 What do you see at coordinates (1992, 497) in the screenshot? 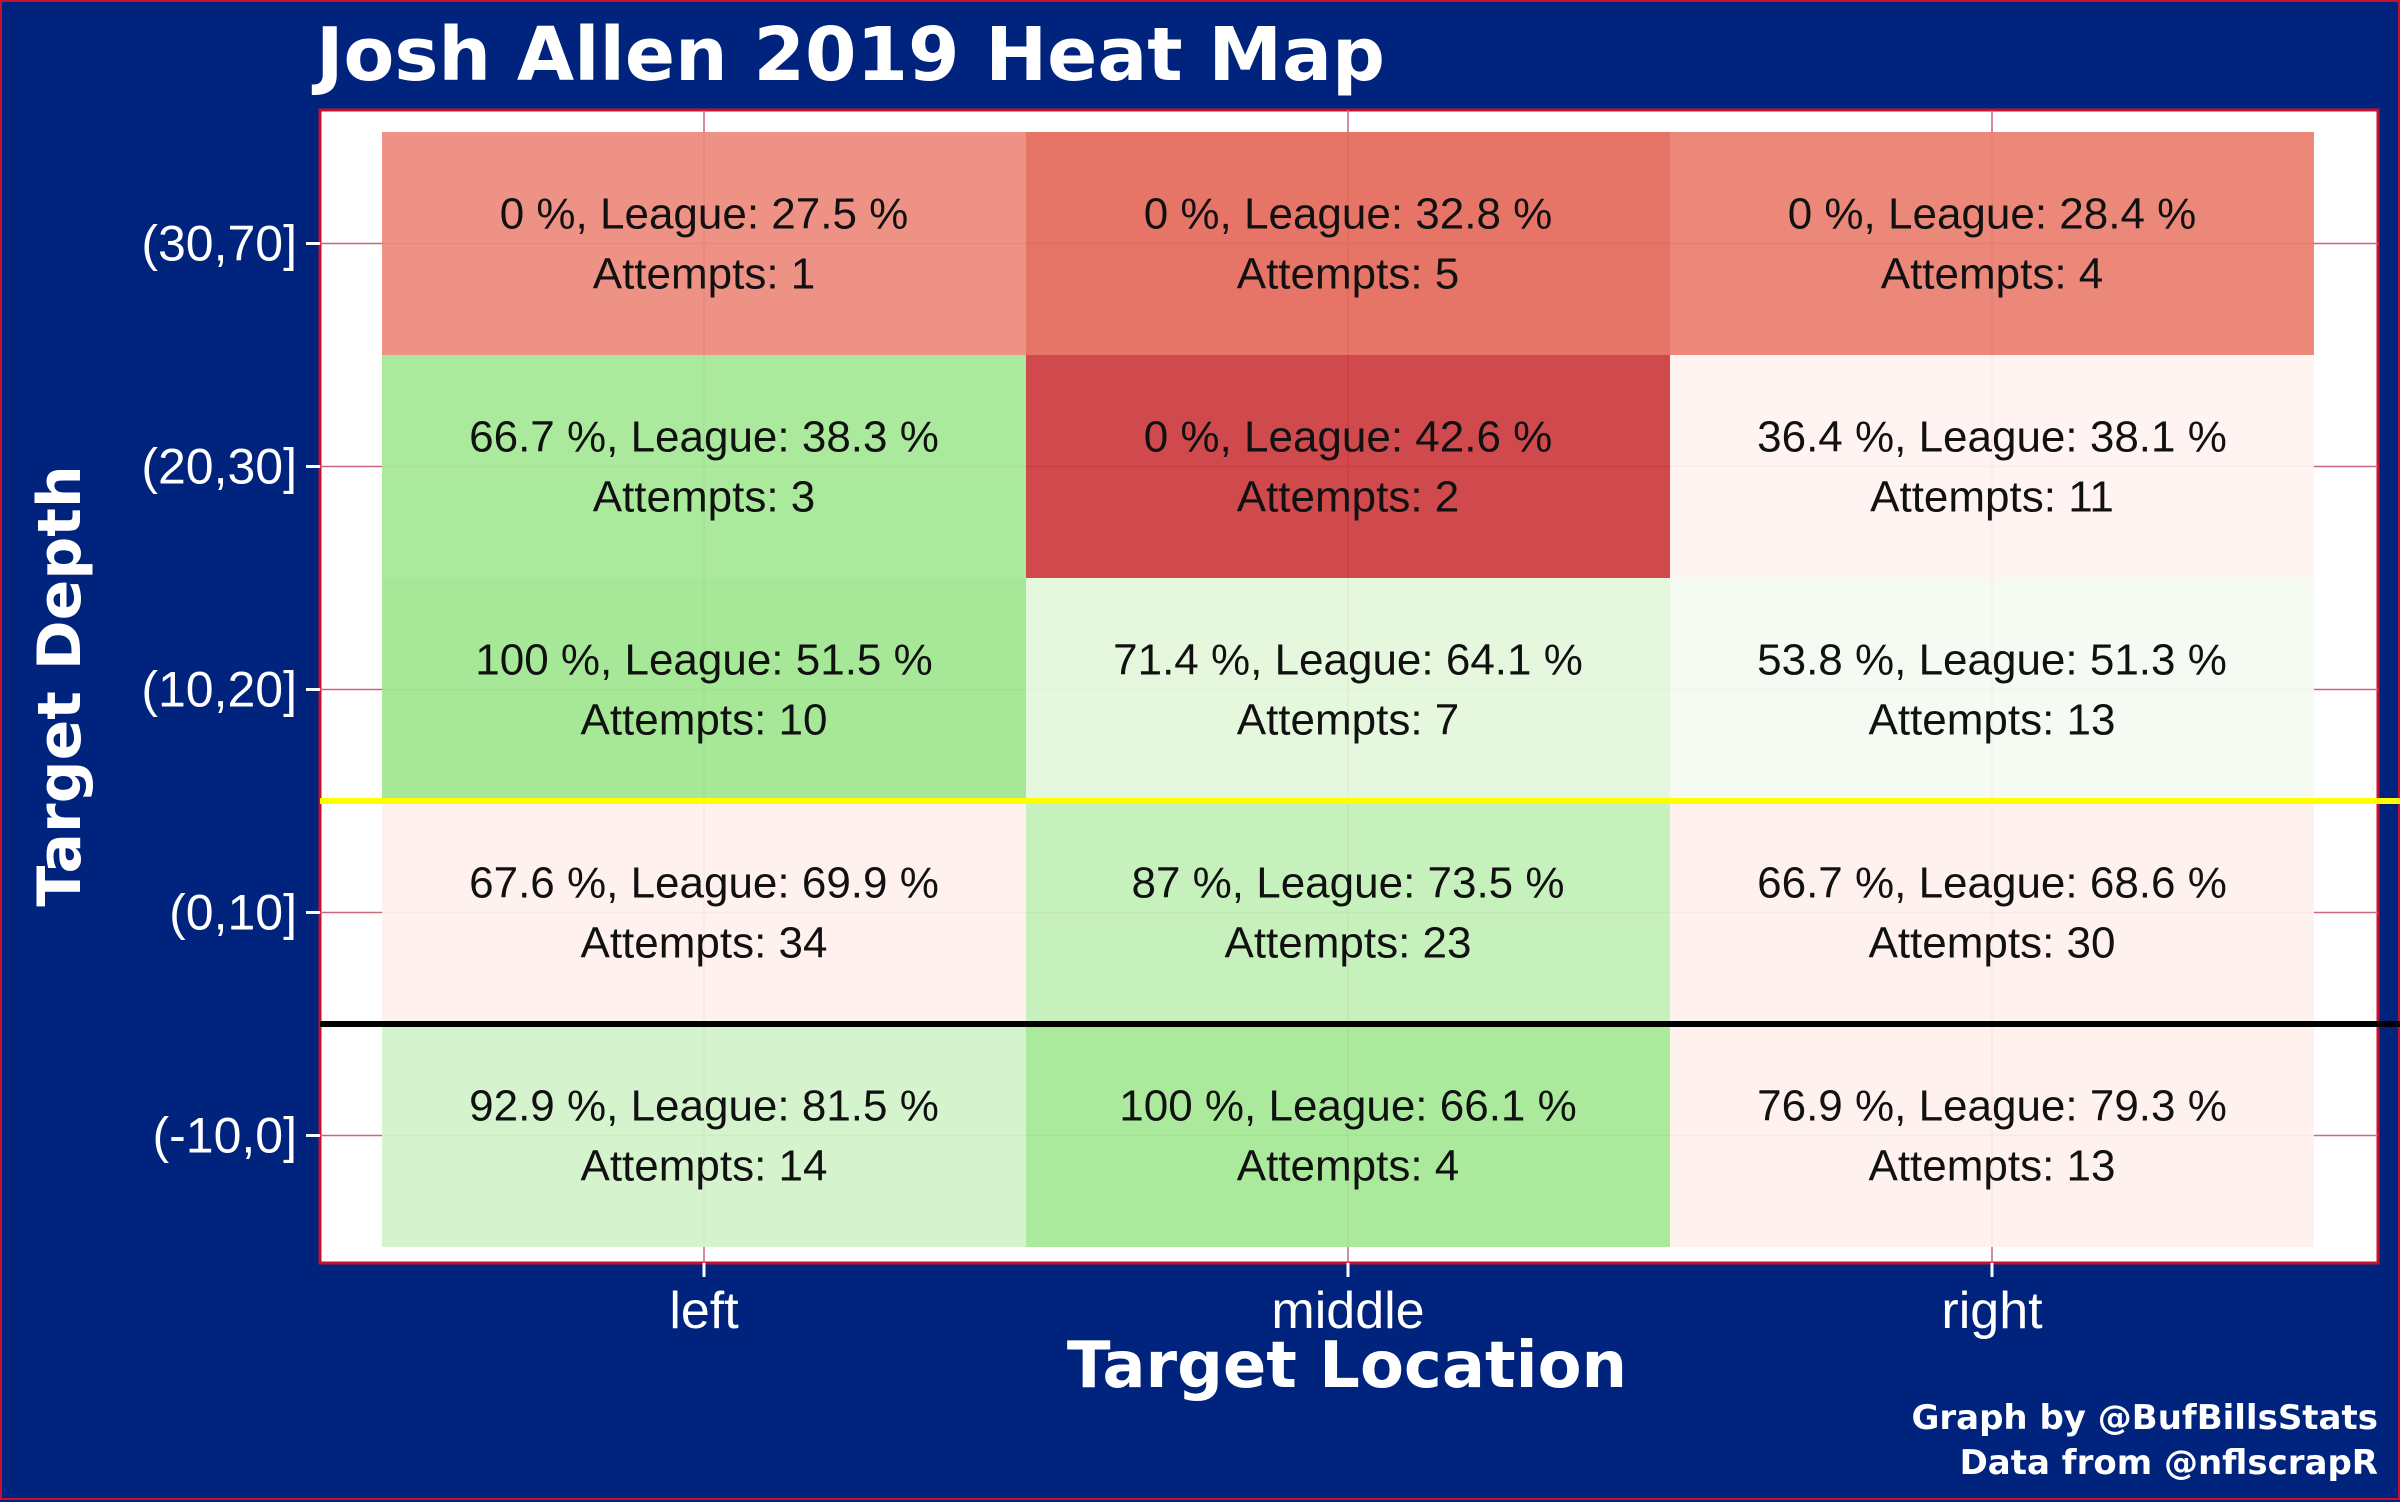
I see `cell-attempts-label: Attempts: 11` at bounding box center [1992, 497].